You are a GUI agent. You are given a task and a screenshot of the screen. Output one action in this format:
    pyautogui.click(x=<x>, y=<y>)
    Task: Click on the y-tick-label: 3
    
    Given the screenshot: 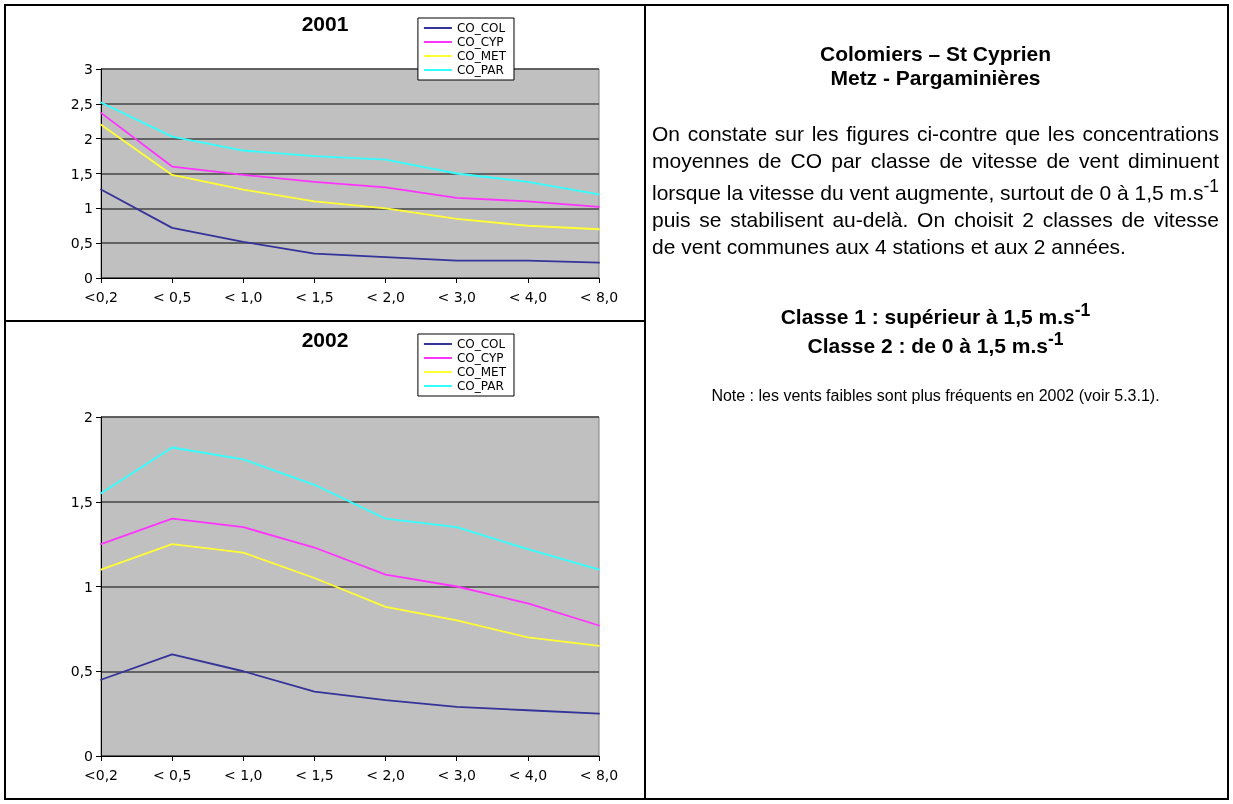 What is the action you would take?
    pyautogui.click(x=88, y=69)
    